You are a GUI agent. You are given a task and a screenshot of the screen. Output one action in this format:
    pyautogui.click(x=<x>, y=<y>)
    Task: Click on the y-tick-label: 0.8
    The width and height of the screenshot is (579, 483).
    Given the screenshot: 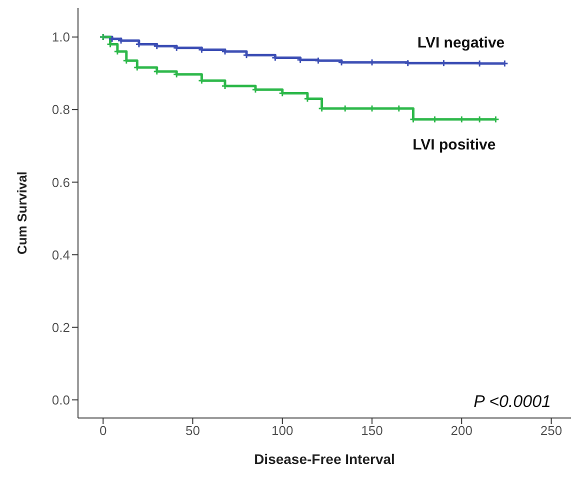 What is the action you would take?
    pyautogui.click(x=61, y=110)
    